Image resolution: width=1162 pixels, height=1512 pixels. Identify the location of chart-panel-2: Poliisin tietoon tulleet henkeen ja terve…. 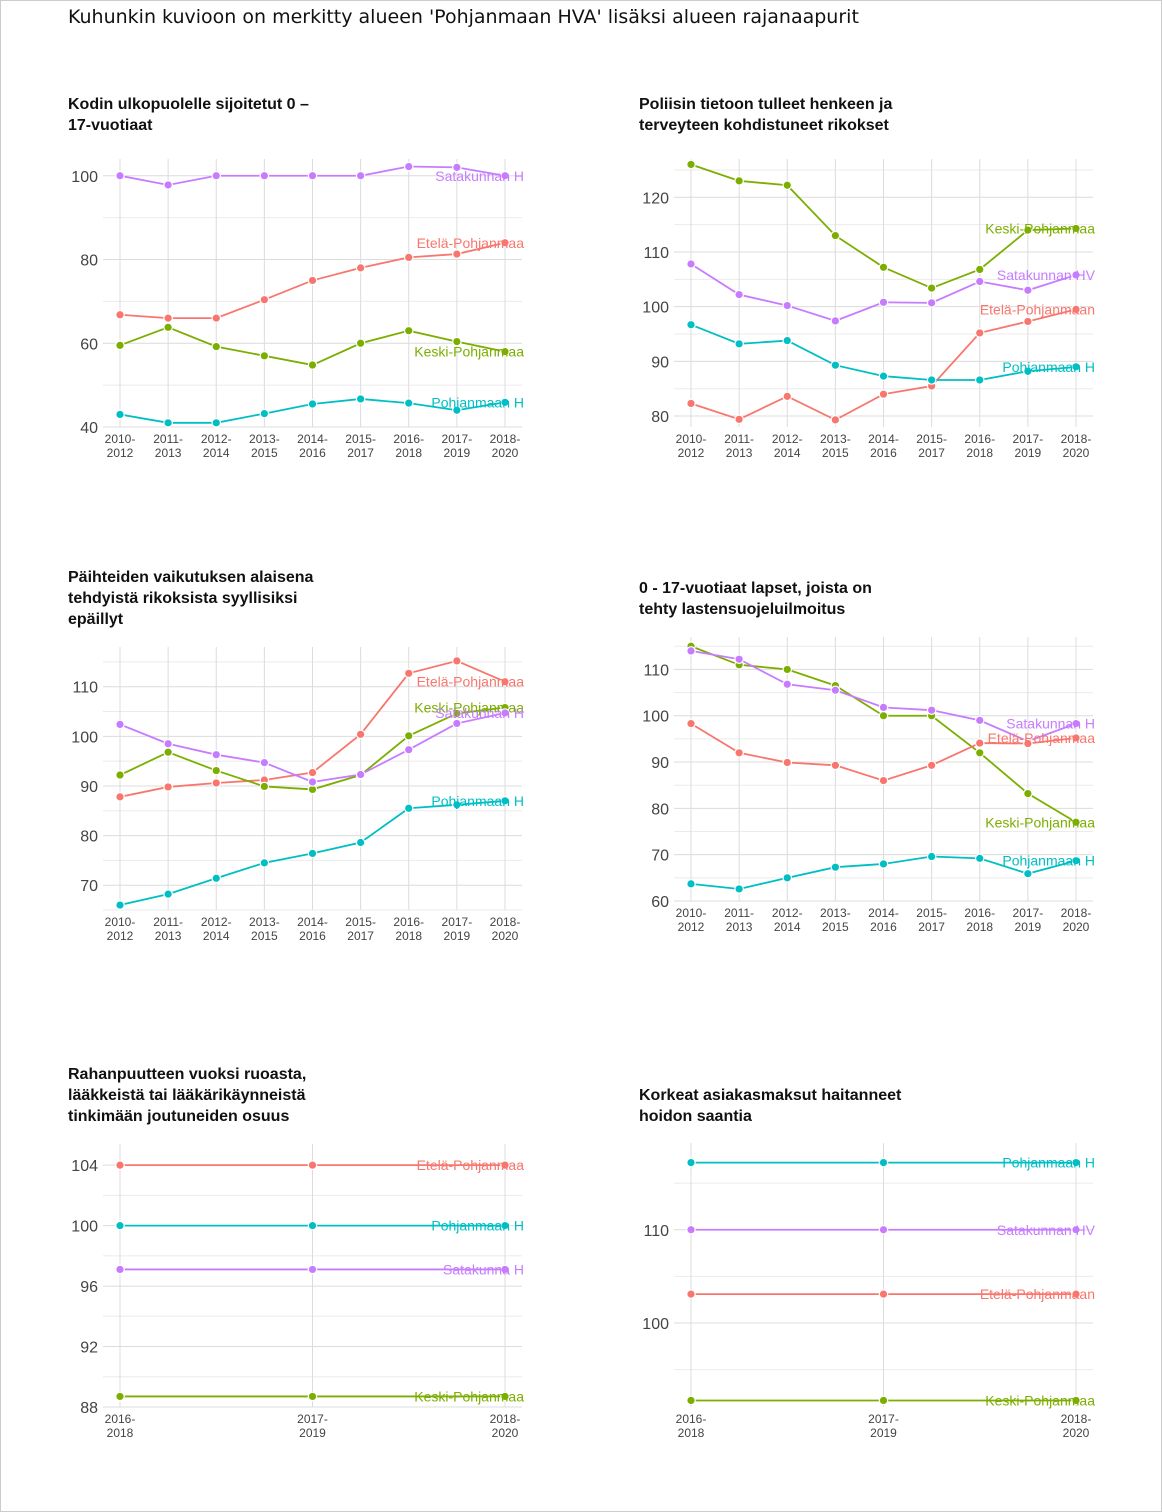
(899, 304).